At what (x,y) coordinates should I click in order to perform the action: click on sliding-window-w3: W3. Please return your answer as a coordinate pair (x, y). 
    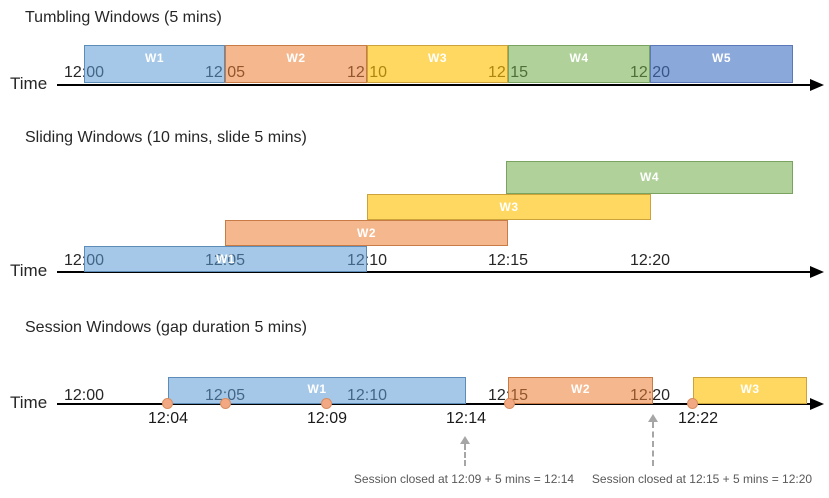
    Looking at the image, I should click on (509, 207).